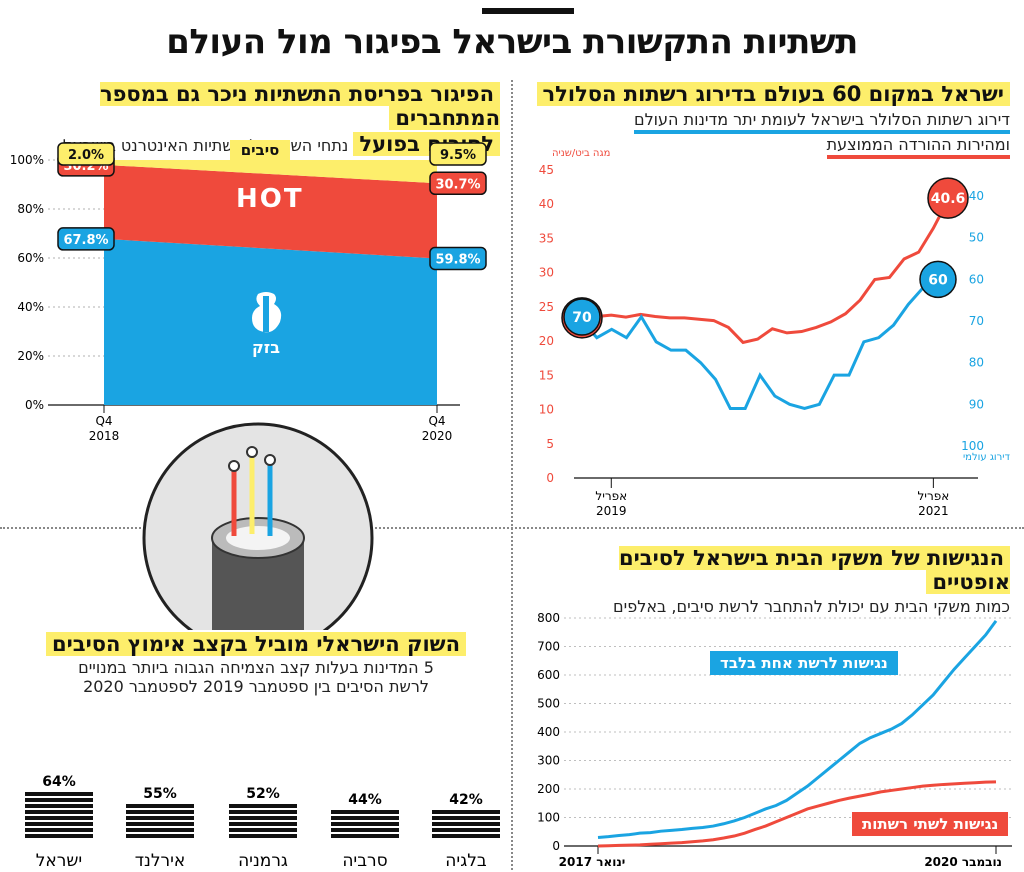 The image size is (1024, 872). I want to click on horizontal-divider, so click(512, 528).